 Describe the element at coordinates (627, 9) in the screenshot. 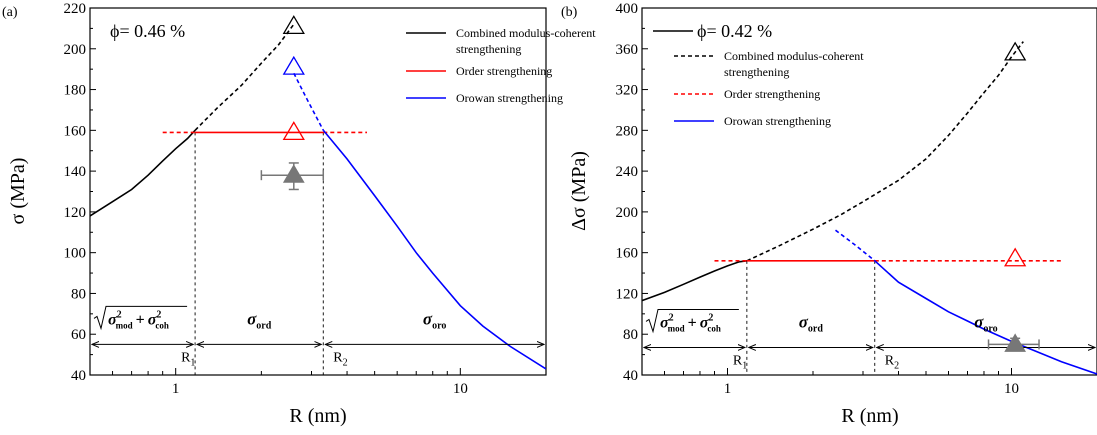

I see `y-tick-label: 400` at that location.